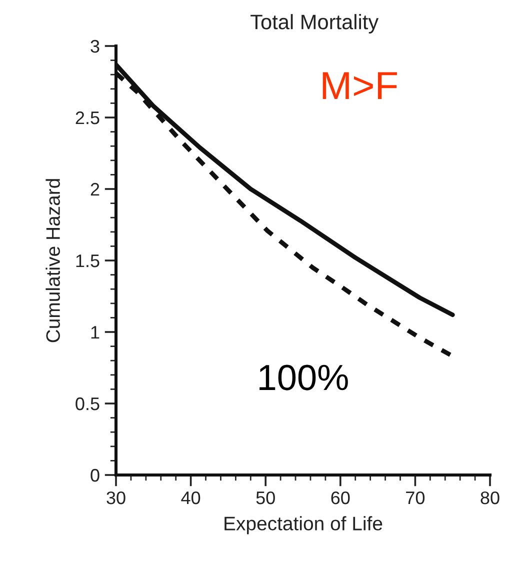 The height and width of the screenshot is (562, 507). I want to click on x-tick-label: 80, so click(490, 497).